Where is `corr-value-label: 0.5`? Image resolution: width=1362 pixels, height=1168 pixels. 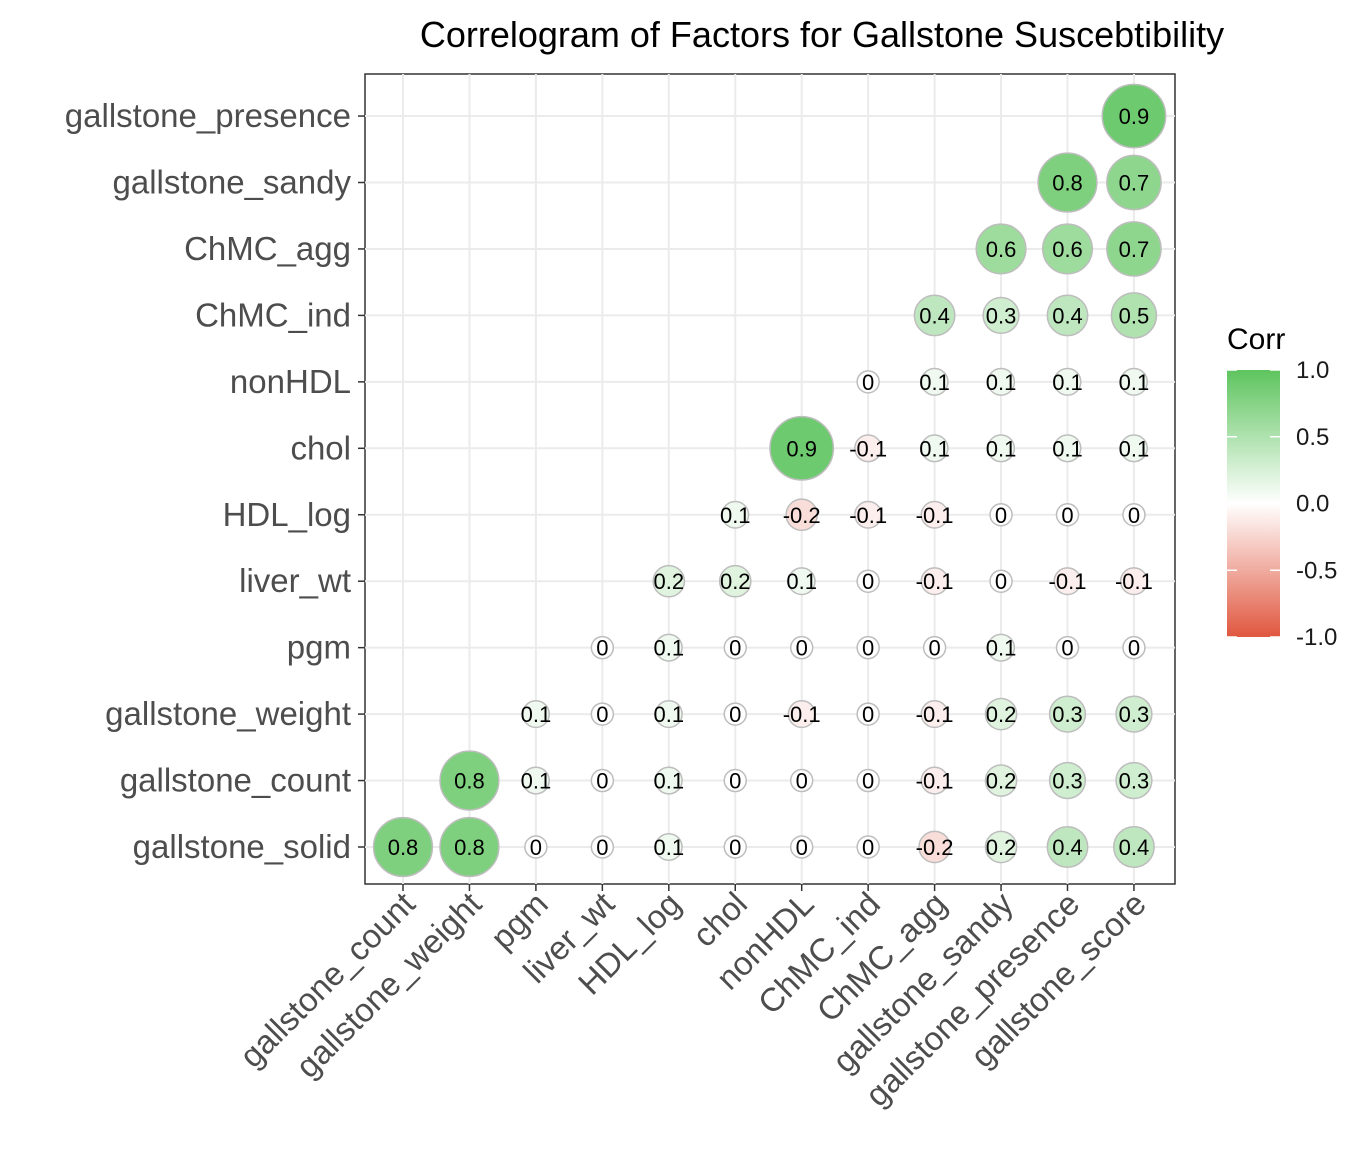
corr-value-label: 0.5 is located at coordinates (1134, 315).